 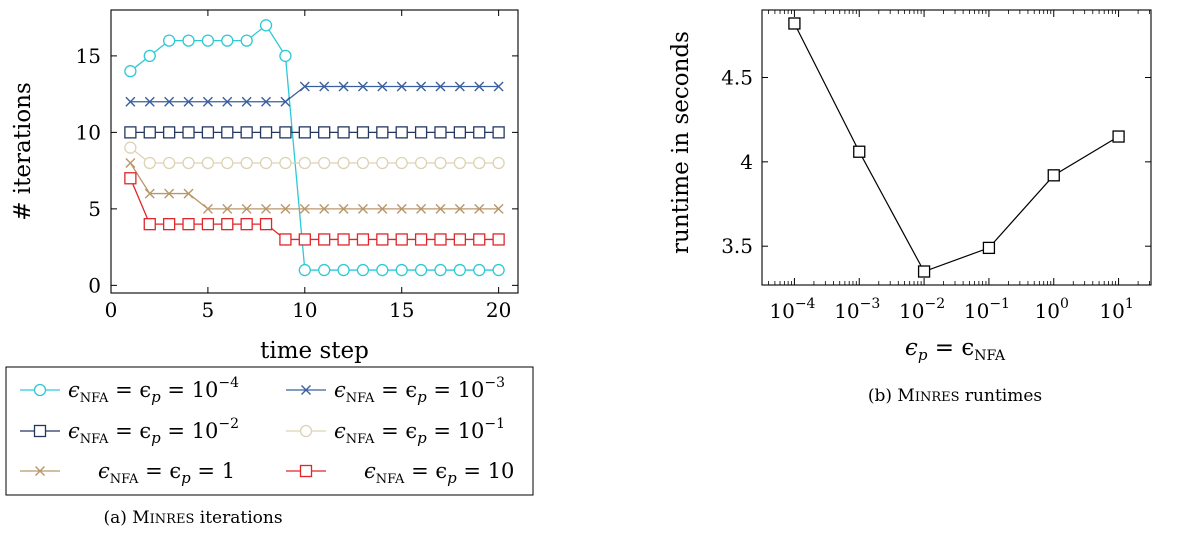 What do you see at coordinates (737, 246) in the screenshot?
I see `y-tick-label: 3.5` at bounding box center [737, 246].